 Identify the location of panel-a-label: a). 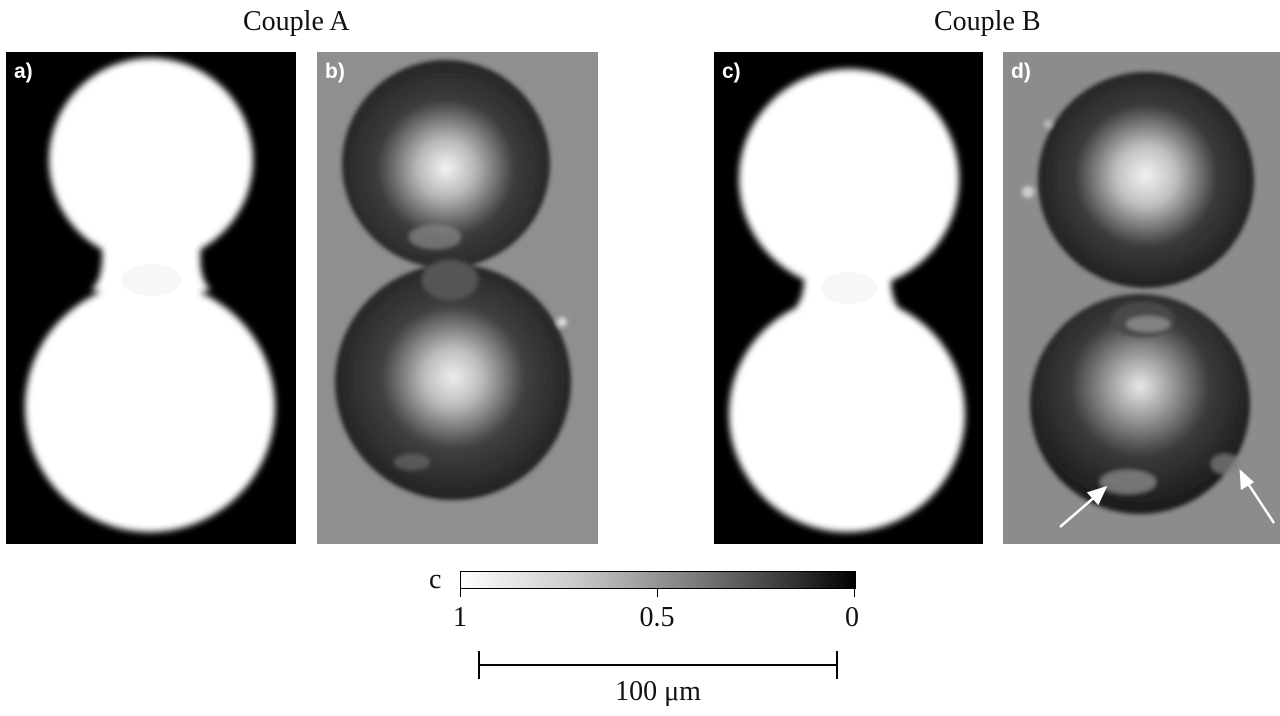
(23, 71).